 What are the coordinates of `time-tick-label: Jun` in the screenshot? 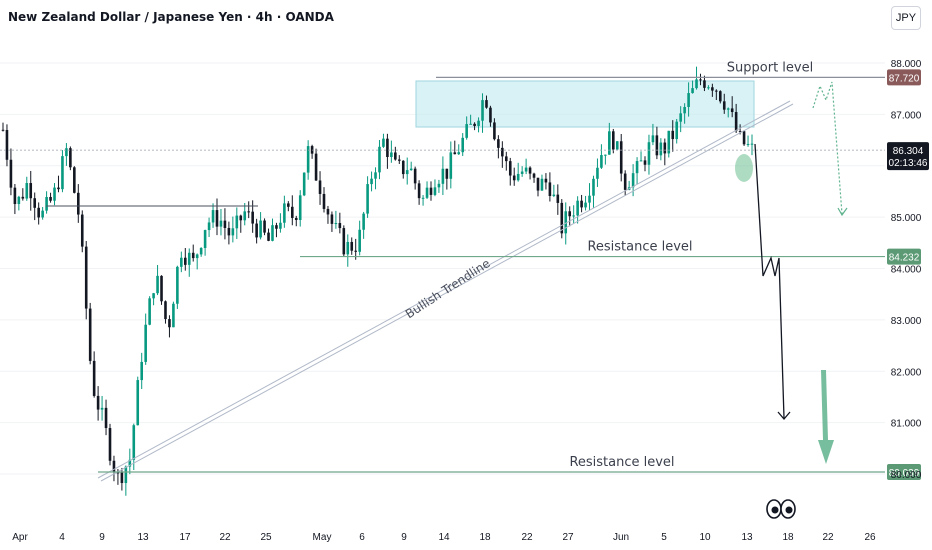 It's located at (621, 537).